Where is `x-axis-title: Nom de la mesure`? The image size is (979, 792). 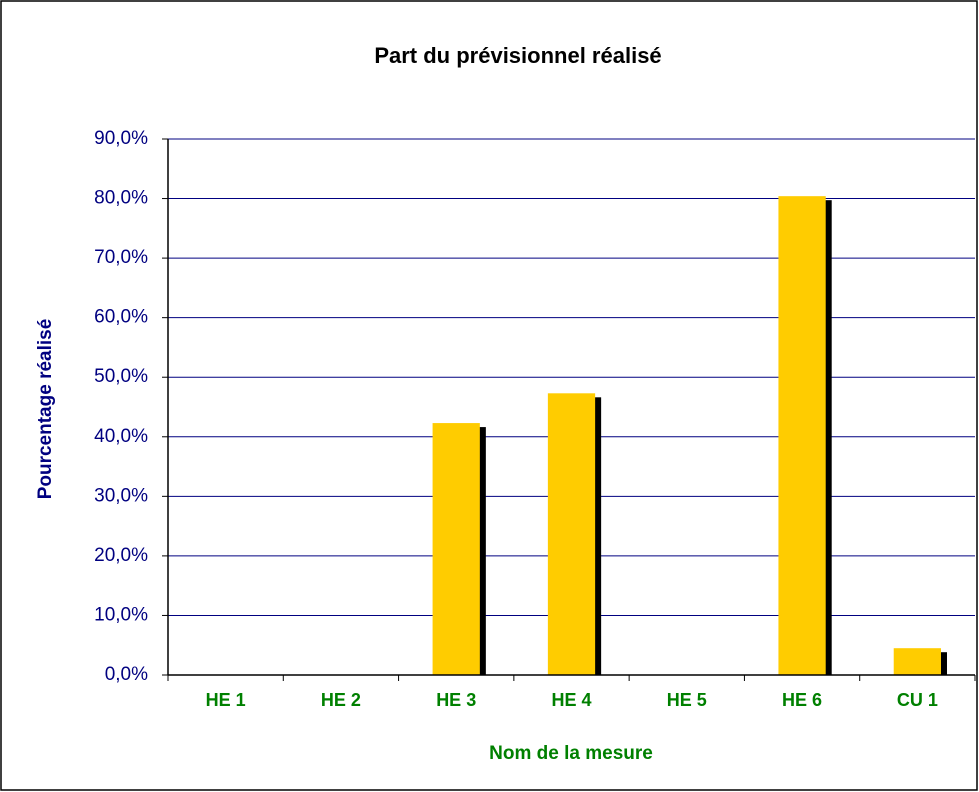
x-axis-title: Nom de la mesure is located at coordinates (571, 753).